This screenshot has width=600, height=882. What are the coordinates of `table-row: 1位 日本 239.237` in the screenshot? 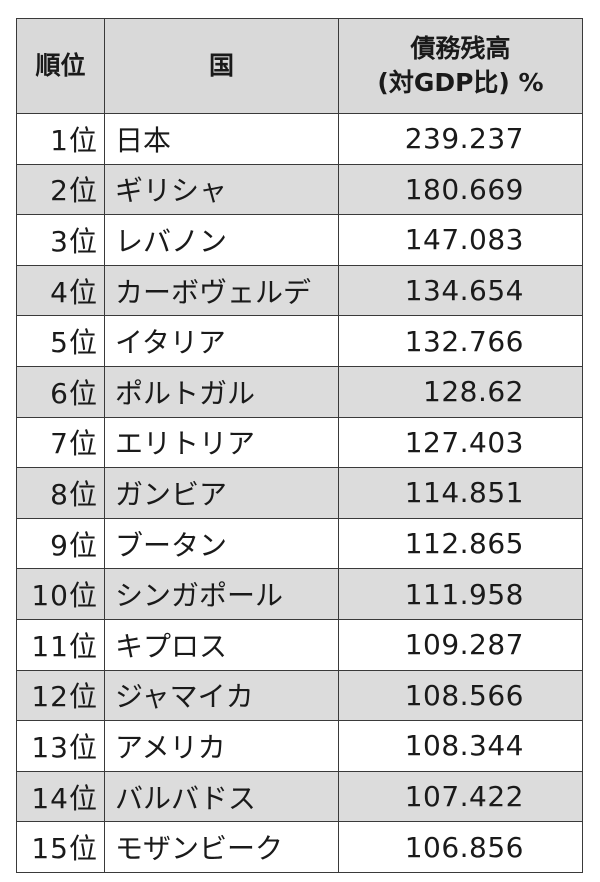 It's located at (299, 139).